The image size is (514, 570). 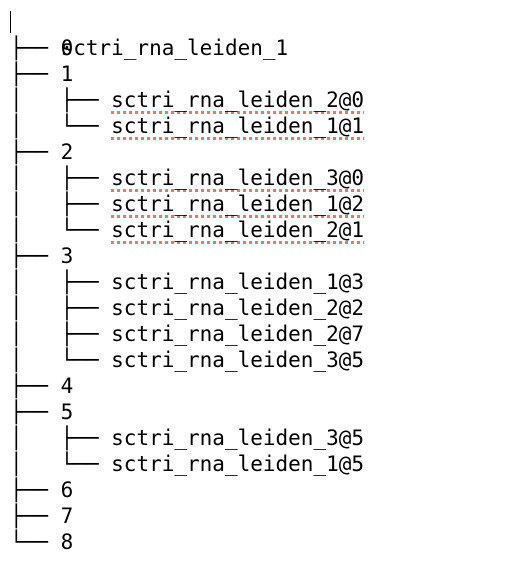 What do you see at coordinates (67, 490) in the screenshot?
I see `tree-node-label: 6` at bounding box center [67, 490].